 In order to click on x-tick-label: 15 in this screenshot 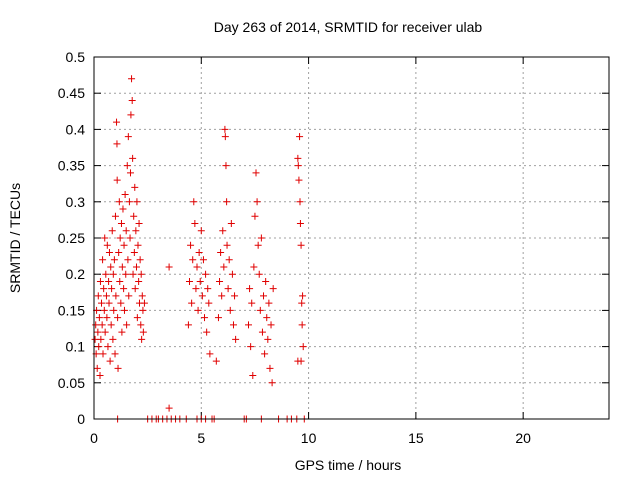, I will do `click(416, 438)`.